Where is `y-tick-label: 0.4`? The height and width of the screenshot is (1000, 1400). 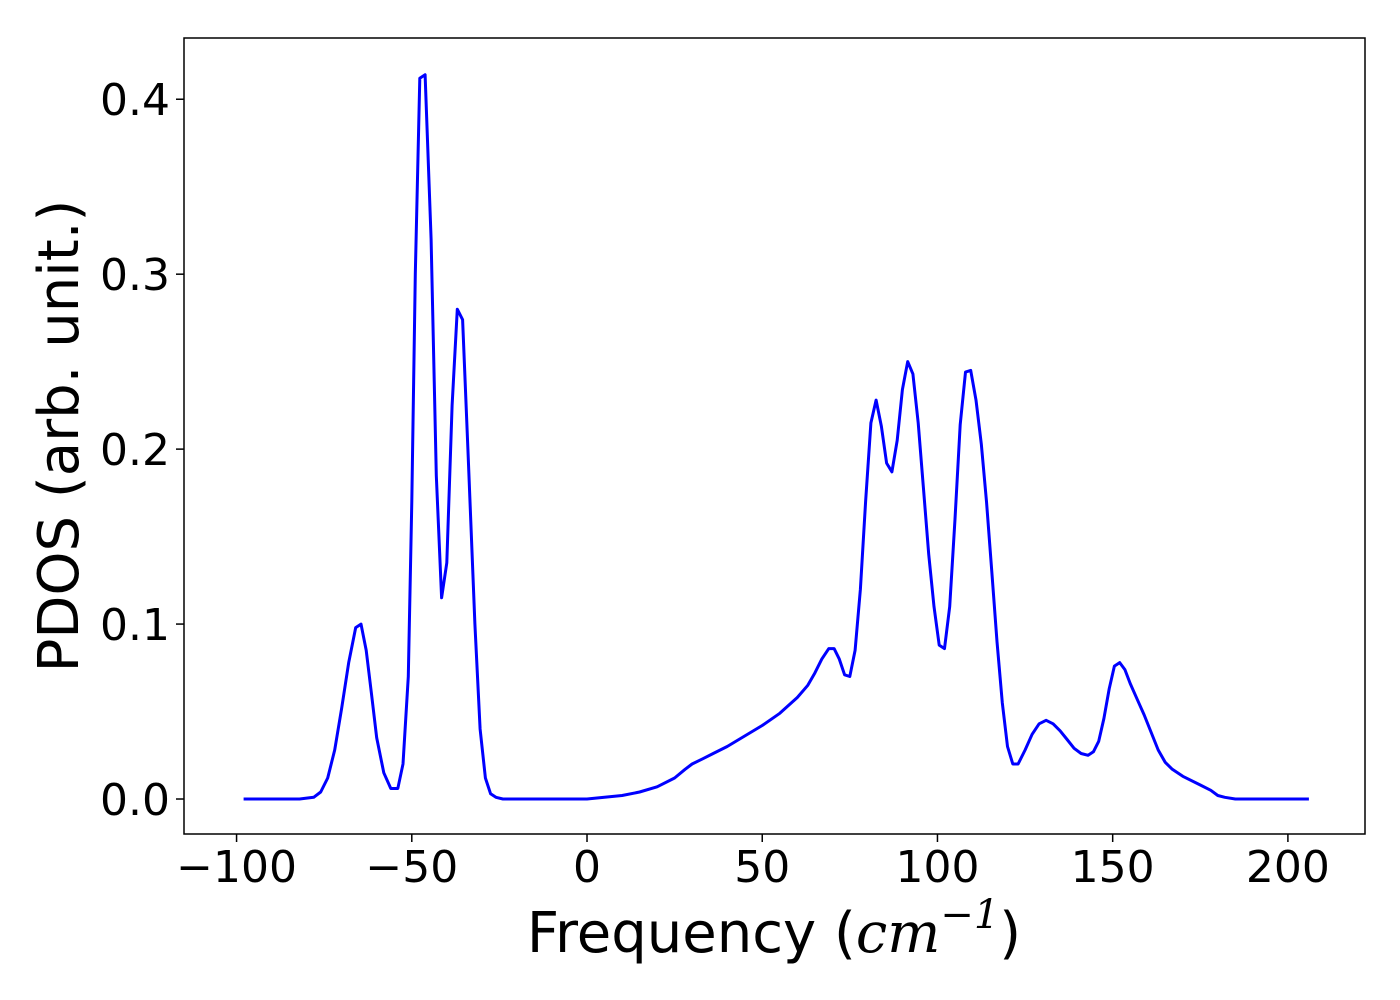 y-tick-label: 0.4 is located at coordinates (135, 100).